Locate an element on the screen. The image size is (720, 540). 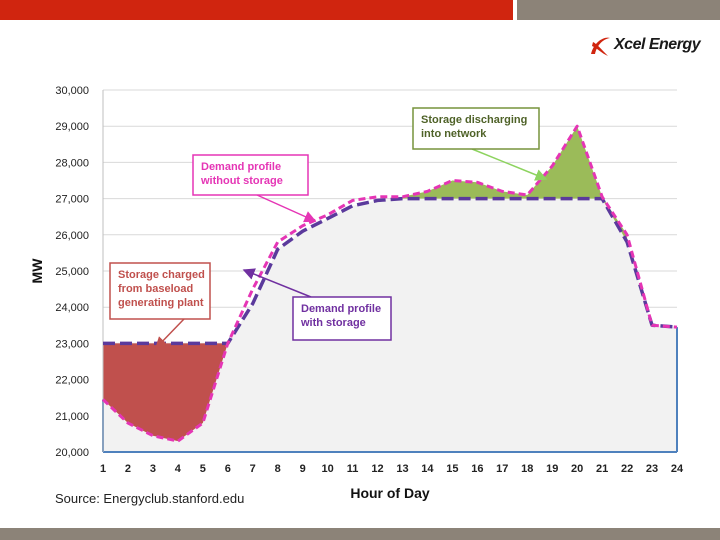
x-tick-label: 12 is located at coordinates (377, 469).